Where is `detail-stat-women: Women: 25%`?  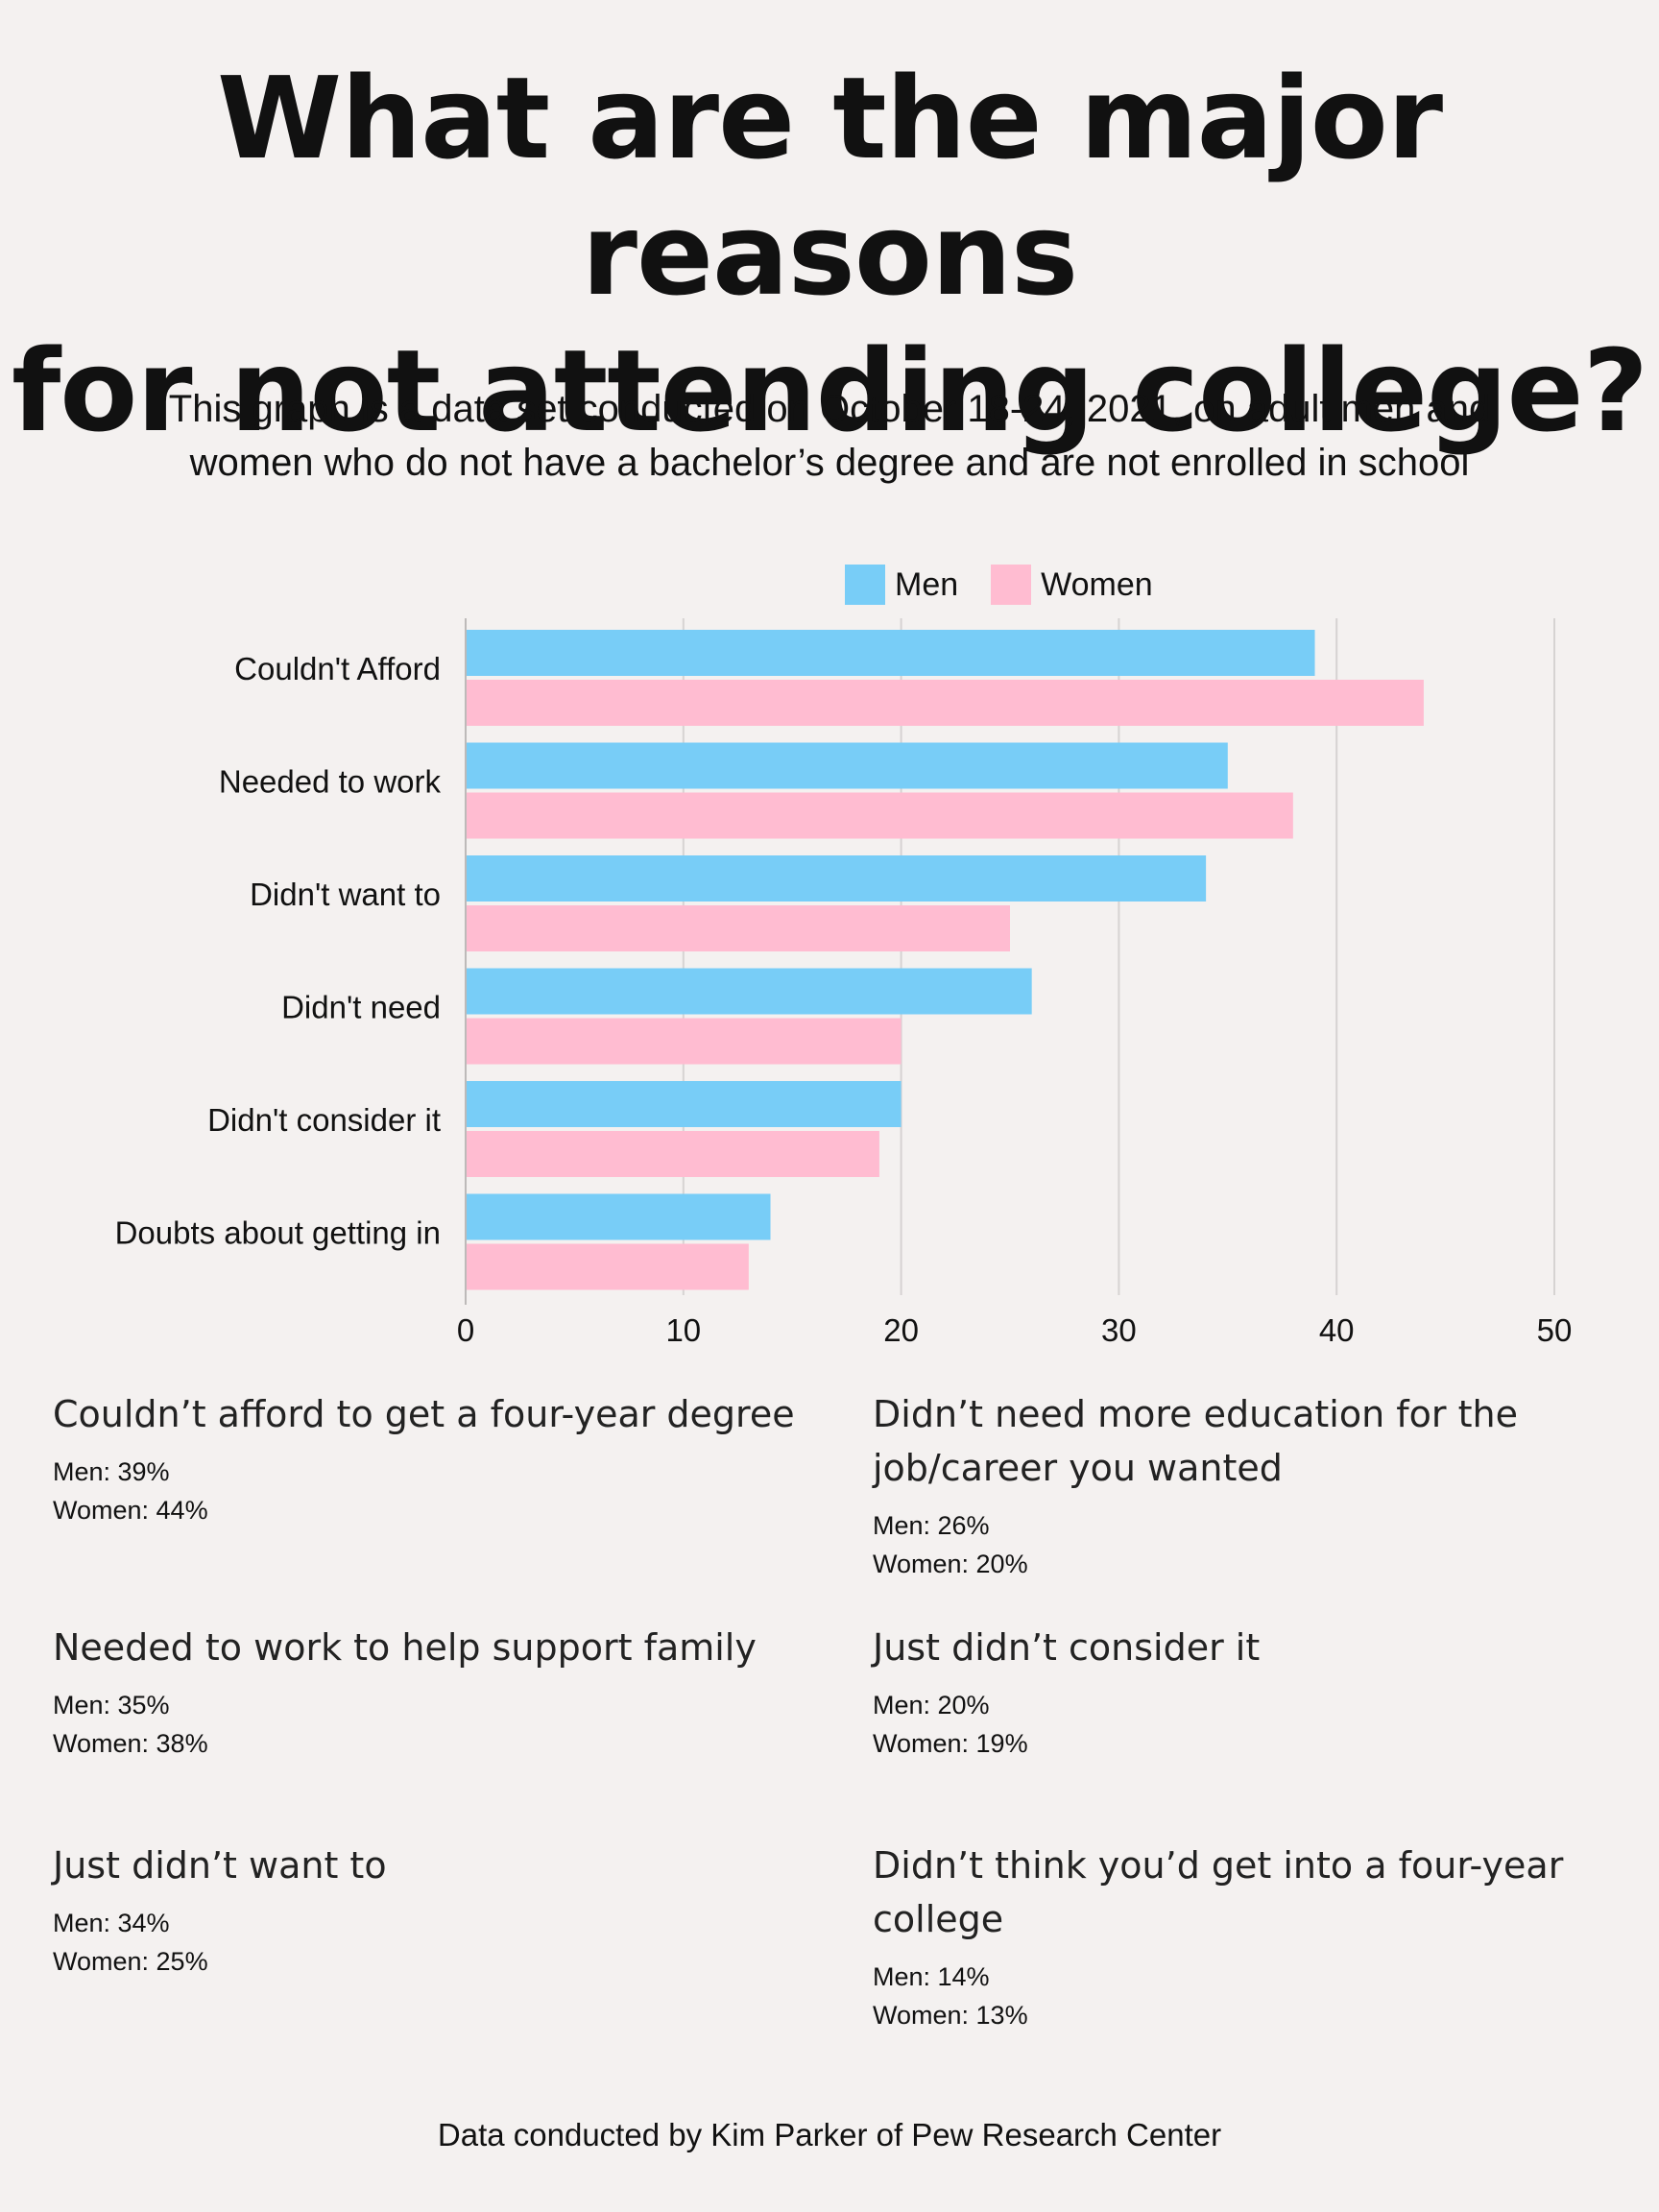 detail-stat-women: Women: 25% is located at coordinates (130, 1961).